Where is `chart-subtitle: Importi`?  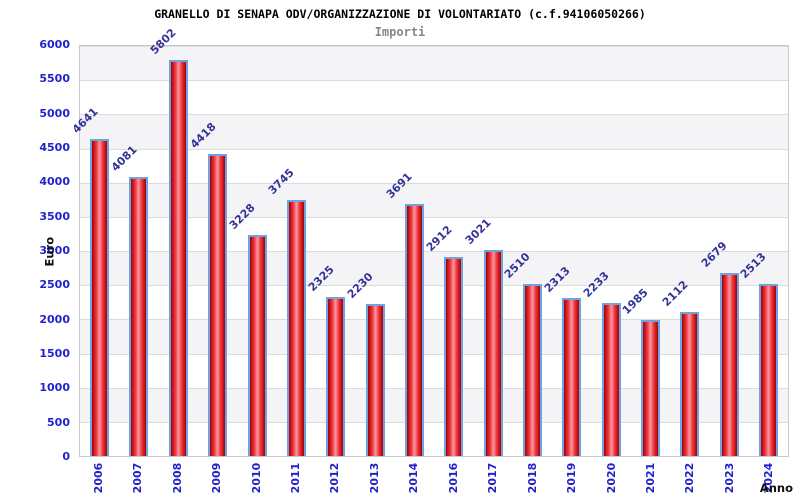 chart-subtitle: Importi is located at coordinates (400, 32).